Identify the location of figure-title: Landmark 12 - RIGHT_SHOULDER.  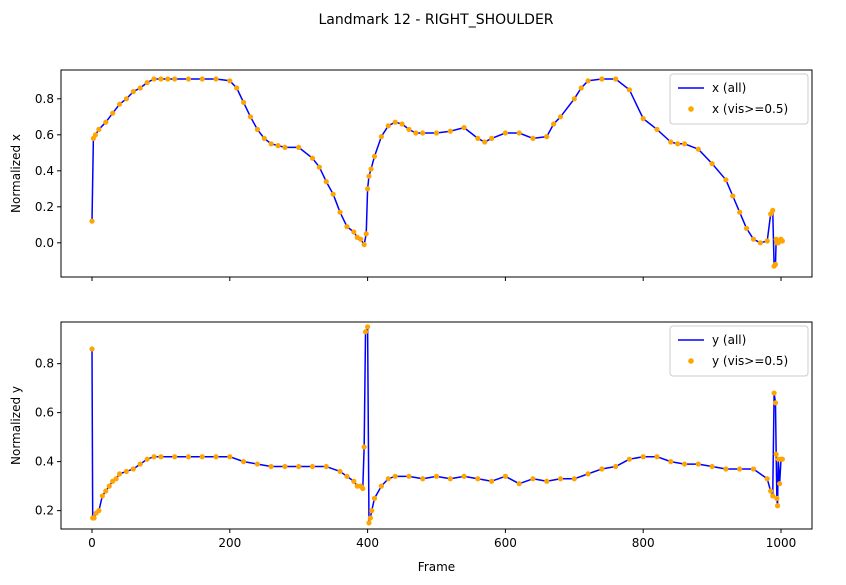
(435, 20).